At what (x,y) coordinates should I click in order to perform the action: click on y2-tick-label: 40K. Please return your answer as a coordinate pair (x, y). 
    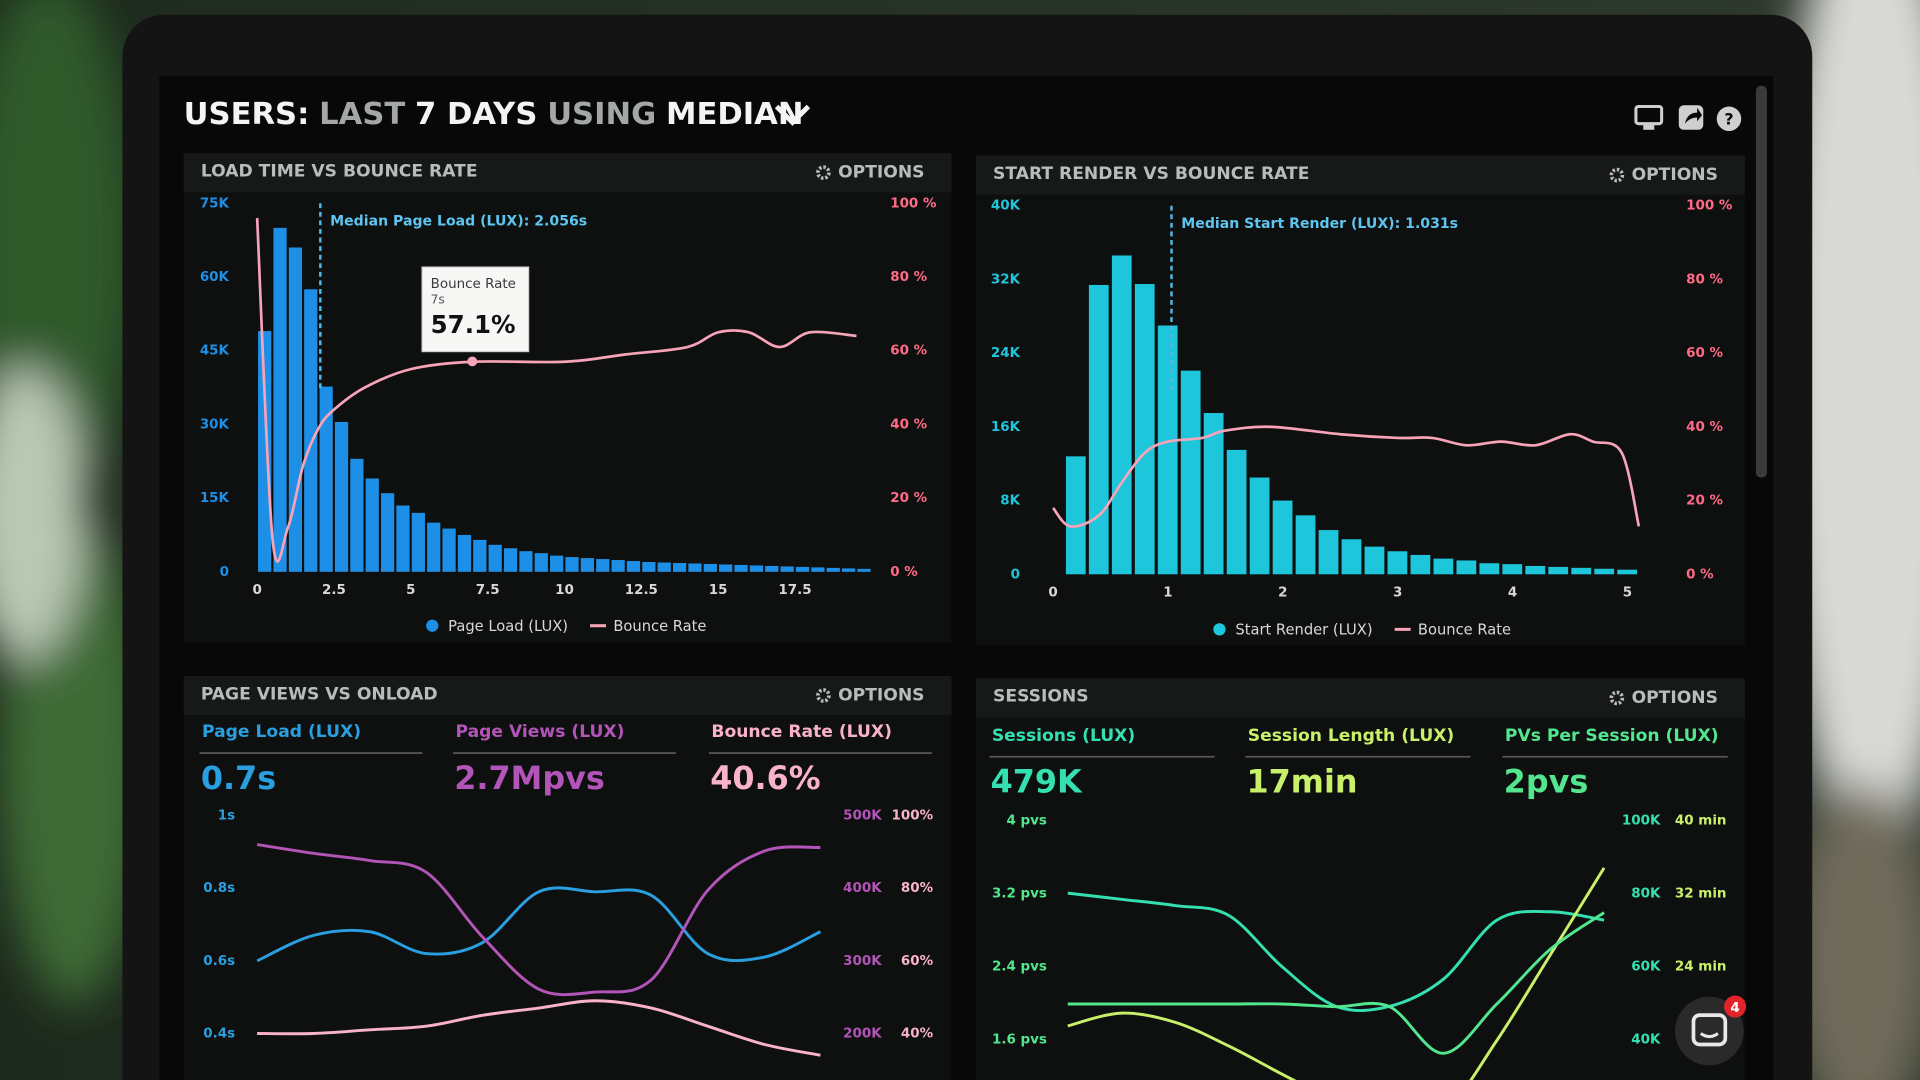
    Looking at the image, I should click on (1646, 1040).